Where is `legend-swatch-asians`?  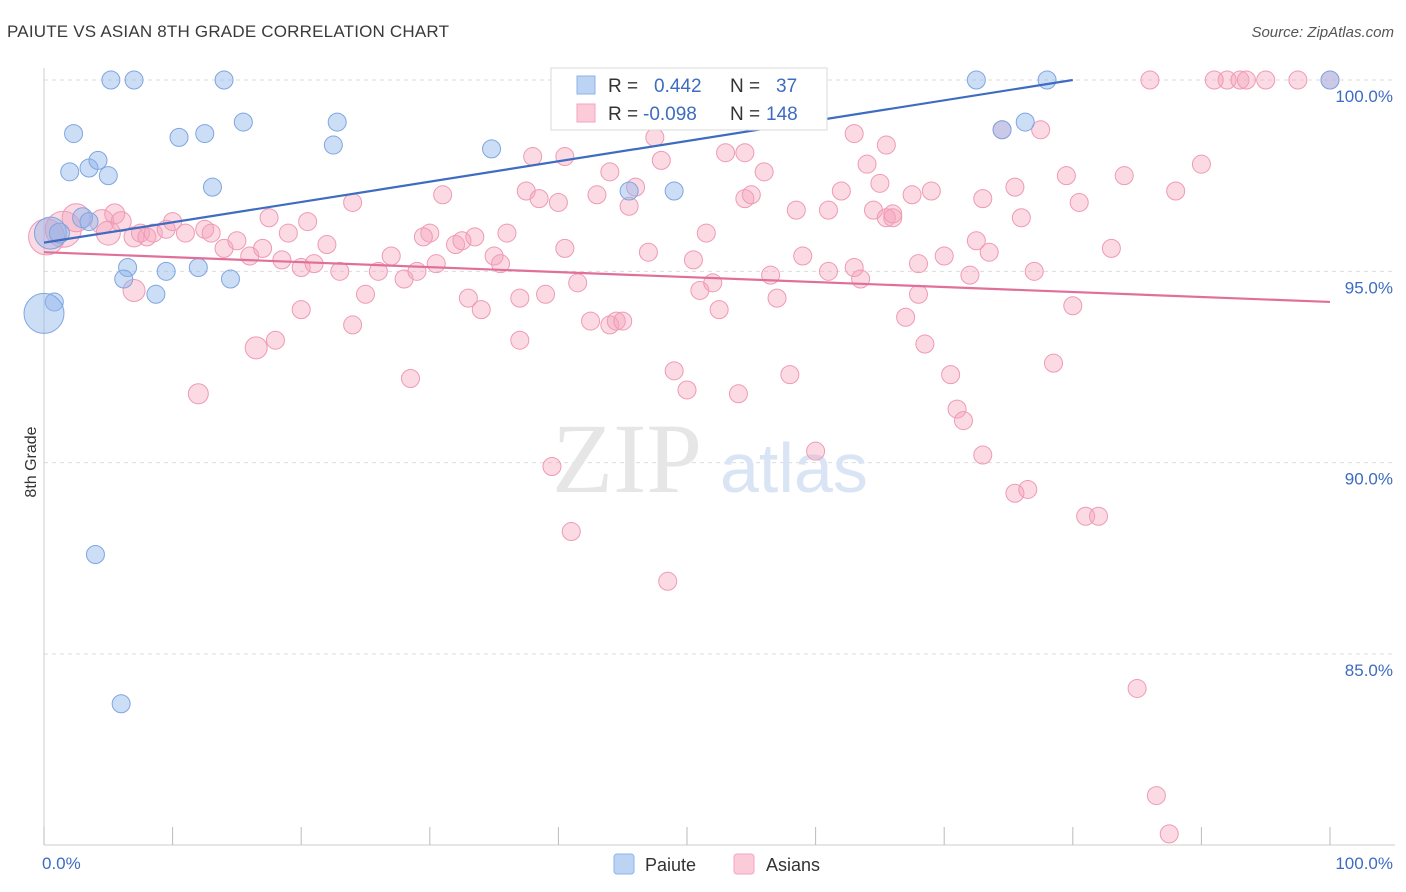
legend-swatch-asians is located at coordinates (586, 113).